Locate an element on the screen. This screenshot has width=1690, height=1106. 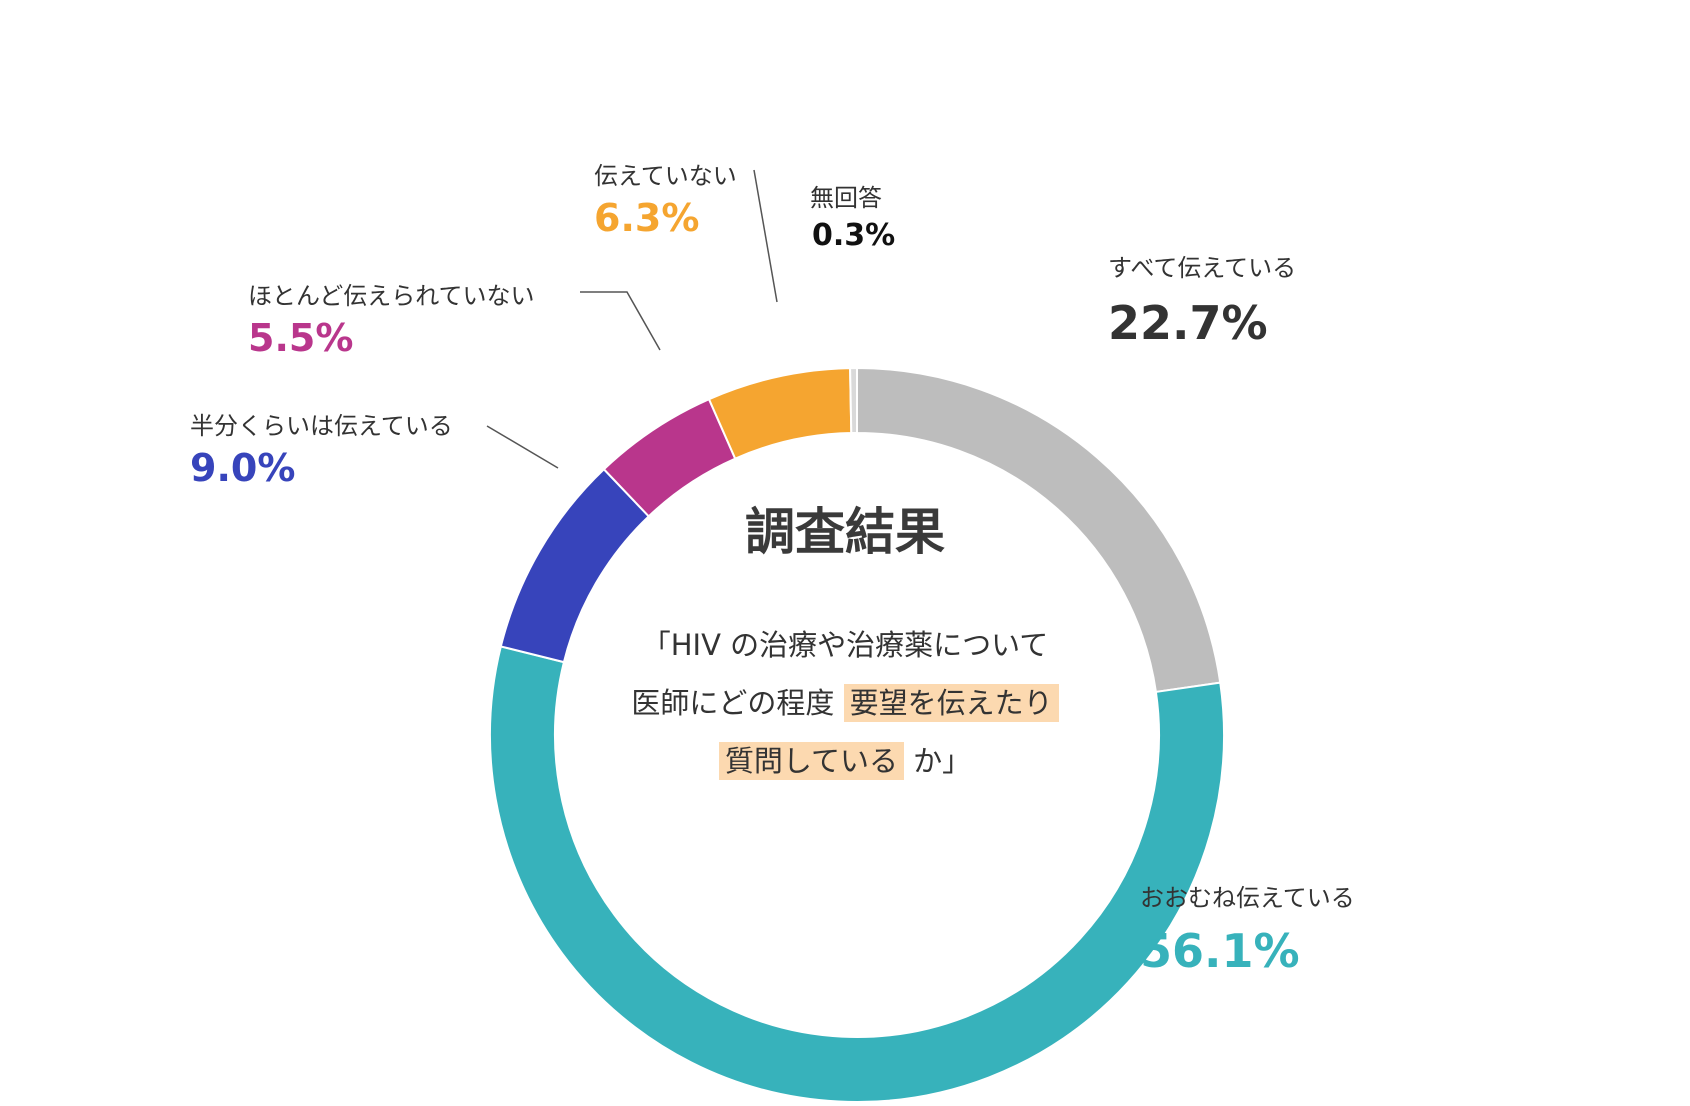
label-category-2: 半分くらいは伝えている is located at coordinates (321, 426).